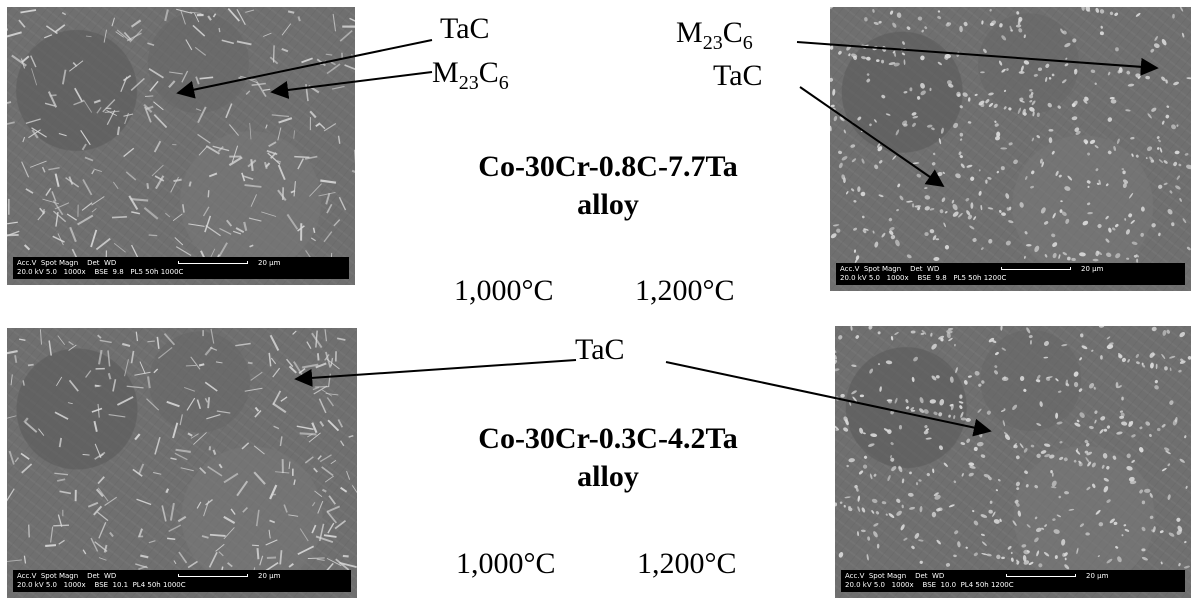 The image size is (1198, 603). Describe the element at coordinates (600, 349) in the screenshot. I see `label-tac-bottom: TaC` at that location.